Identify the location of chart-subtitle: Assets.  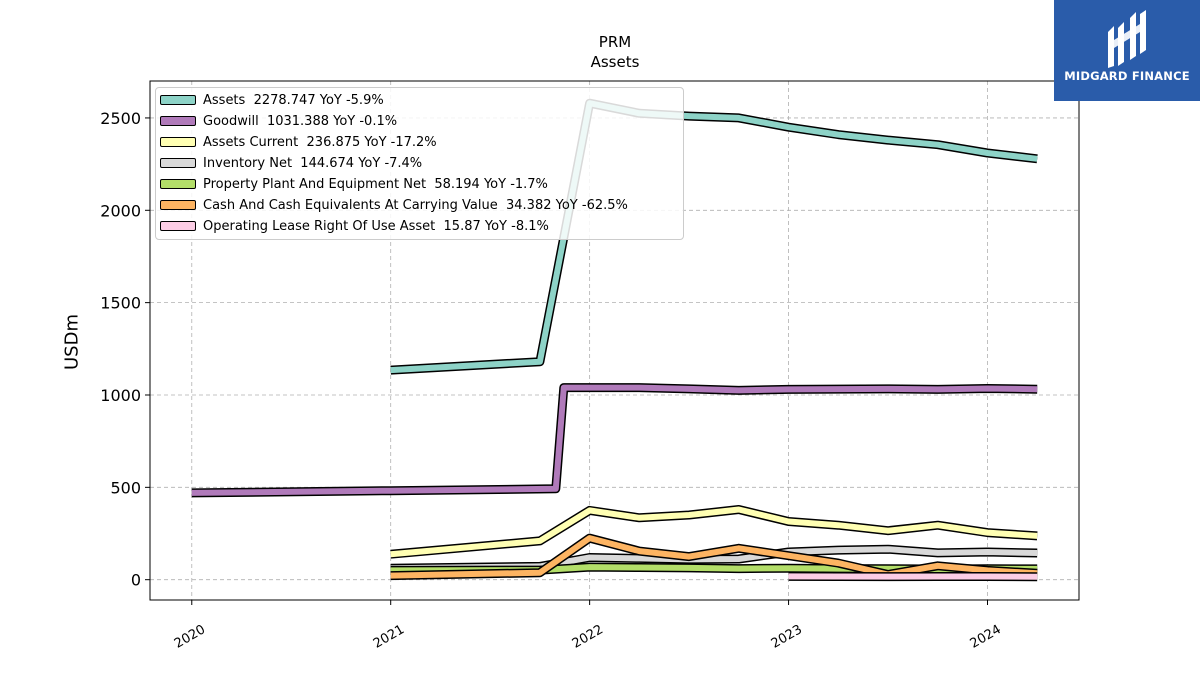
(615, 62).